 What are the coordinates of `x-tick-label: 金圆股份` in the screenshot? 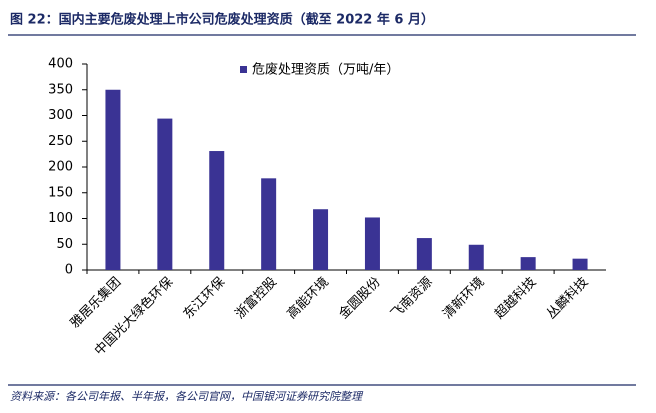 It's located at (360, 298).